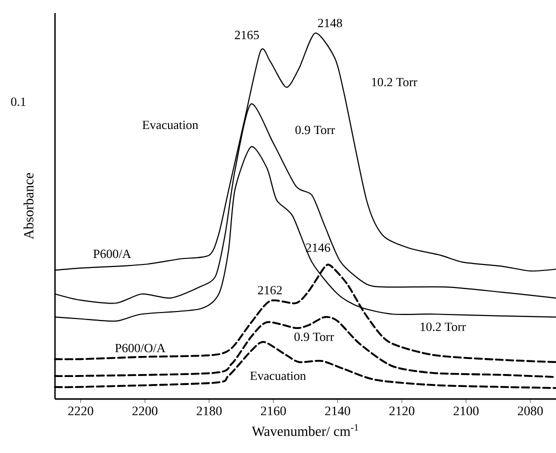 The image size is (556, 453). What do you see at coordinates (305, 430) in the screenshot?
I see `x-axis-title: Wavenumber/ cm$^{-1}$` at bounding box center [305, 430].